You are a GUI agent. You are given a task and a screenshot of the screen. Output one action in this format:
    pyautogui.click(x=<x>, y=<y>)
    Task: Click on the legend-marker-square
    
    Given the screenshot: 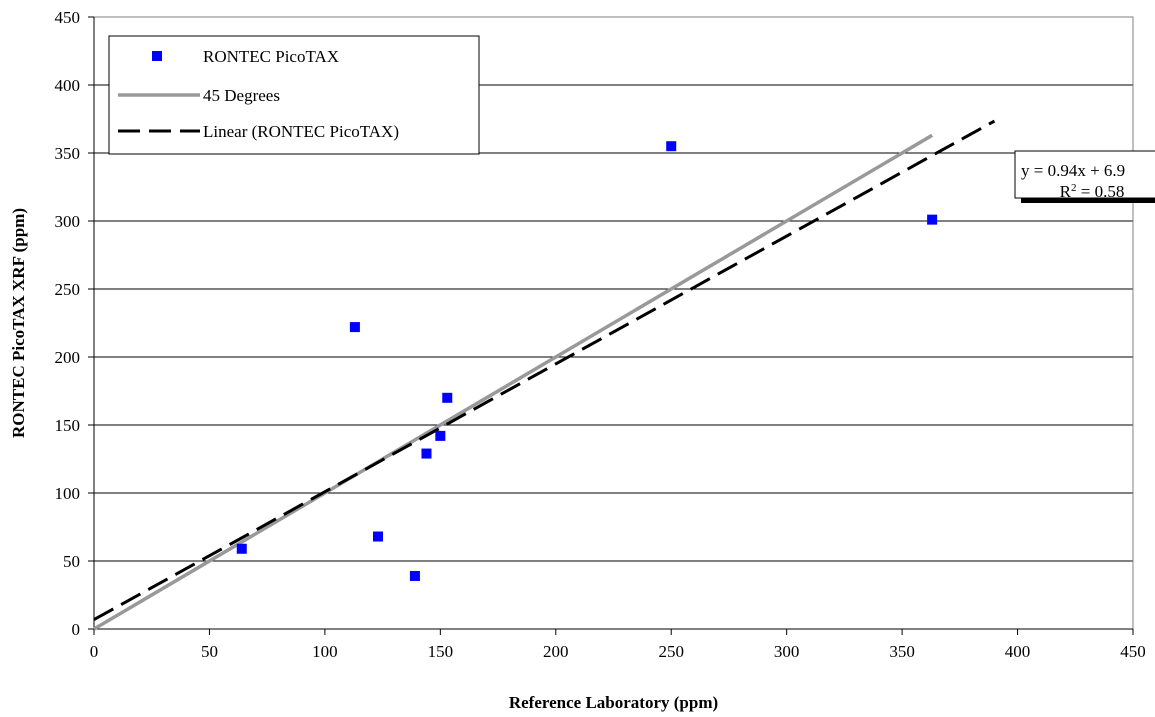 What is the action you would take?
    pyautogui.click(x=157, y=56)
    